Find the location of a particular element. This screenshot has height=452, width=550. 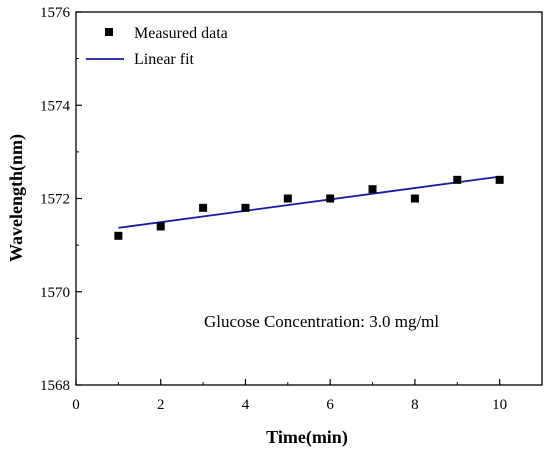

legend-marker-measured is located at coordinates (109, 32).